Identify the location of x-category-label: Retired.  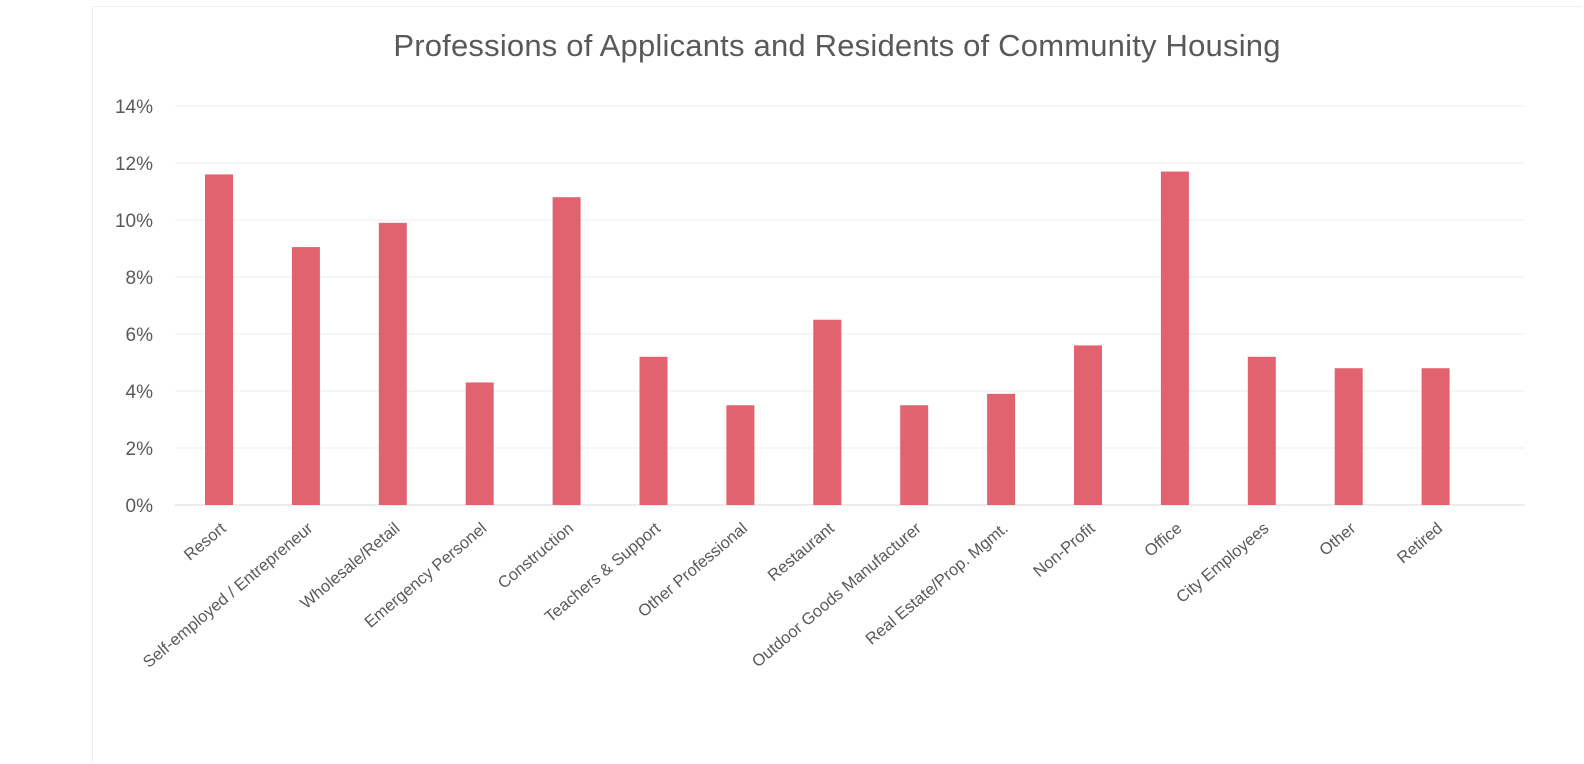
(1420, 543).